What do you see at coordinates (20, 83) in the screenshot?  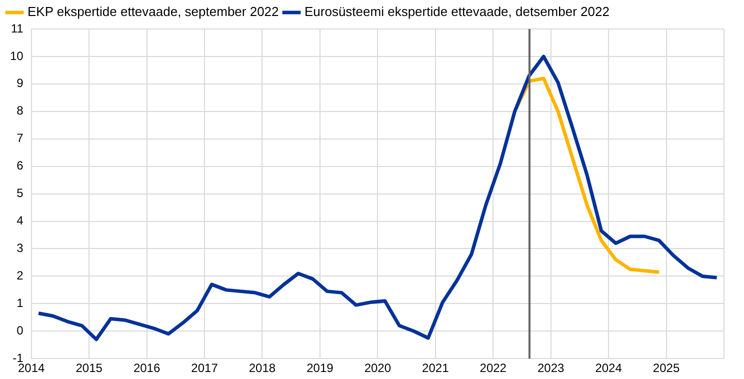 I see `y-tick-label: 9` at bounding box center [20, 83].